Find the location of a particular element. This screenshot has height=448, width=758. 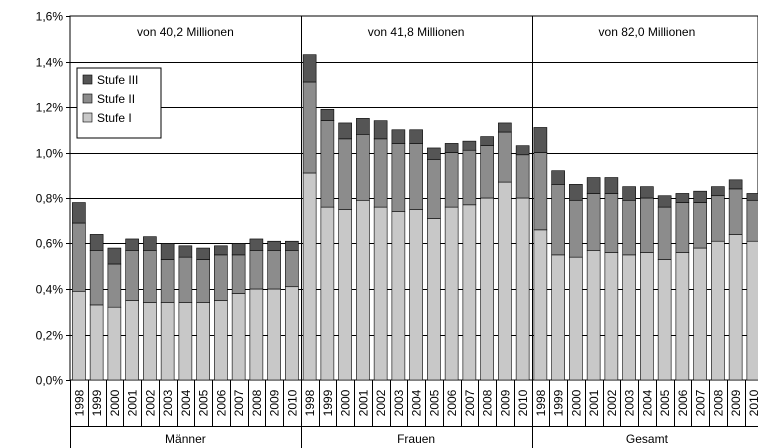

x-tick-label: 2008 is located at coordinates (488, 402).